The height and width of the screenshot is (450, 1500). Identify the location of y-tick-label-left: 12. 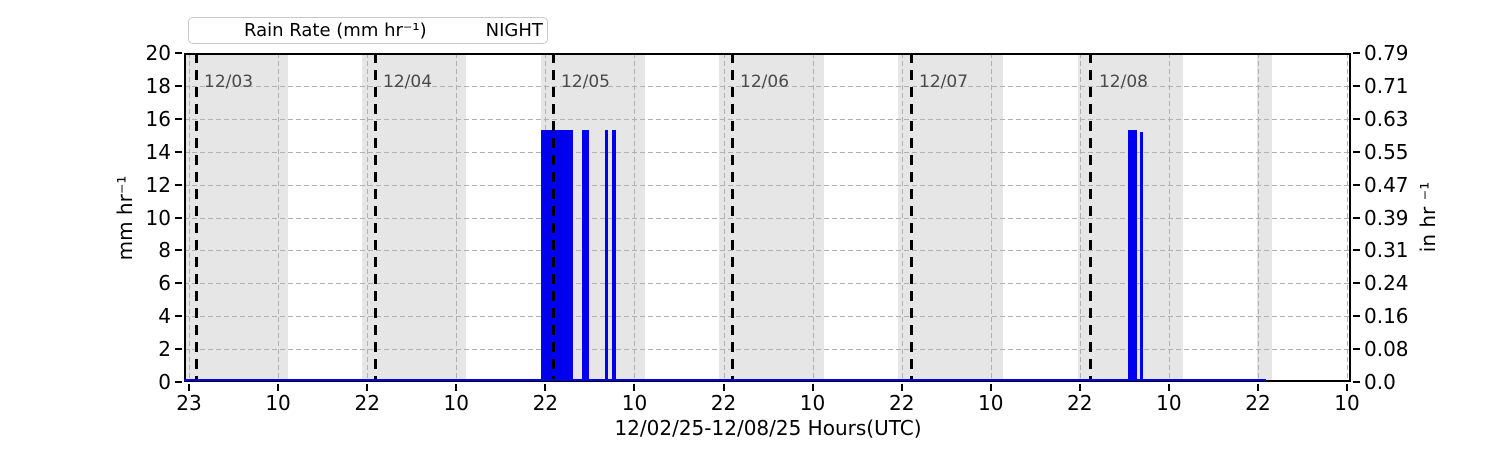
(158, 184).